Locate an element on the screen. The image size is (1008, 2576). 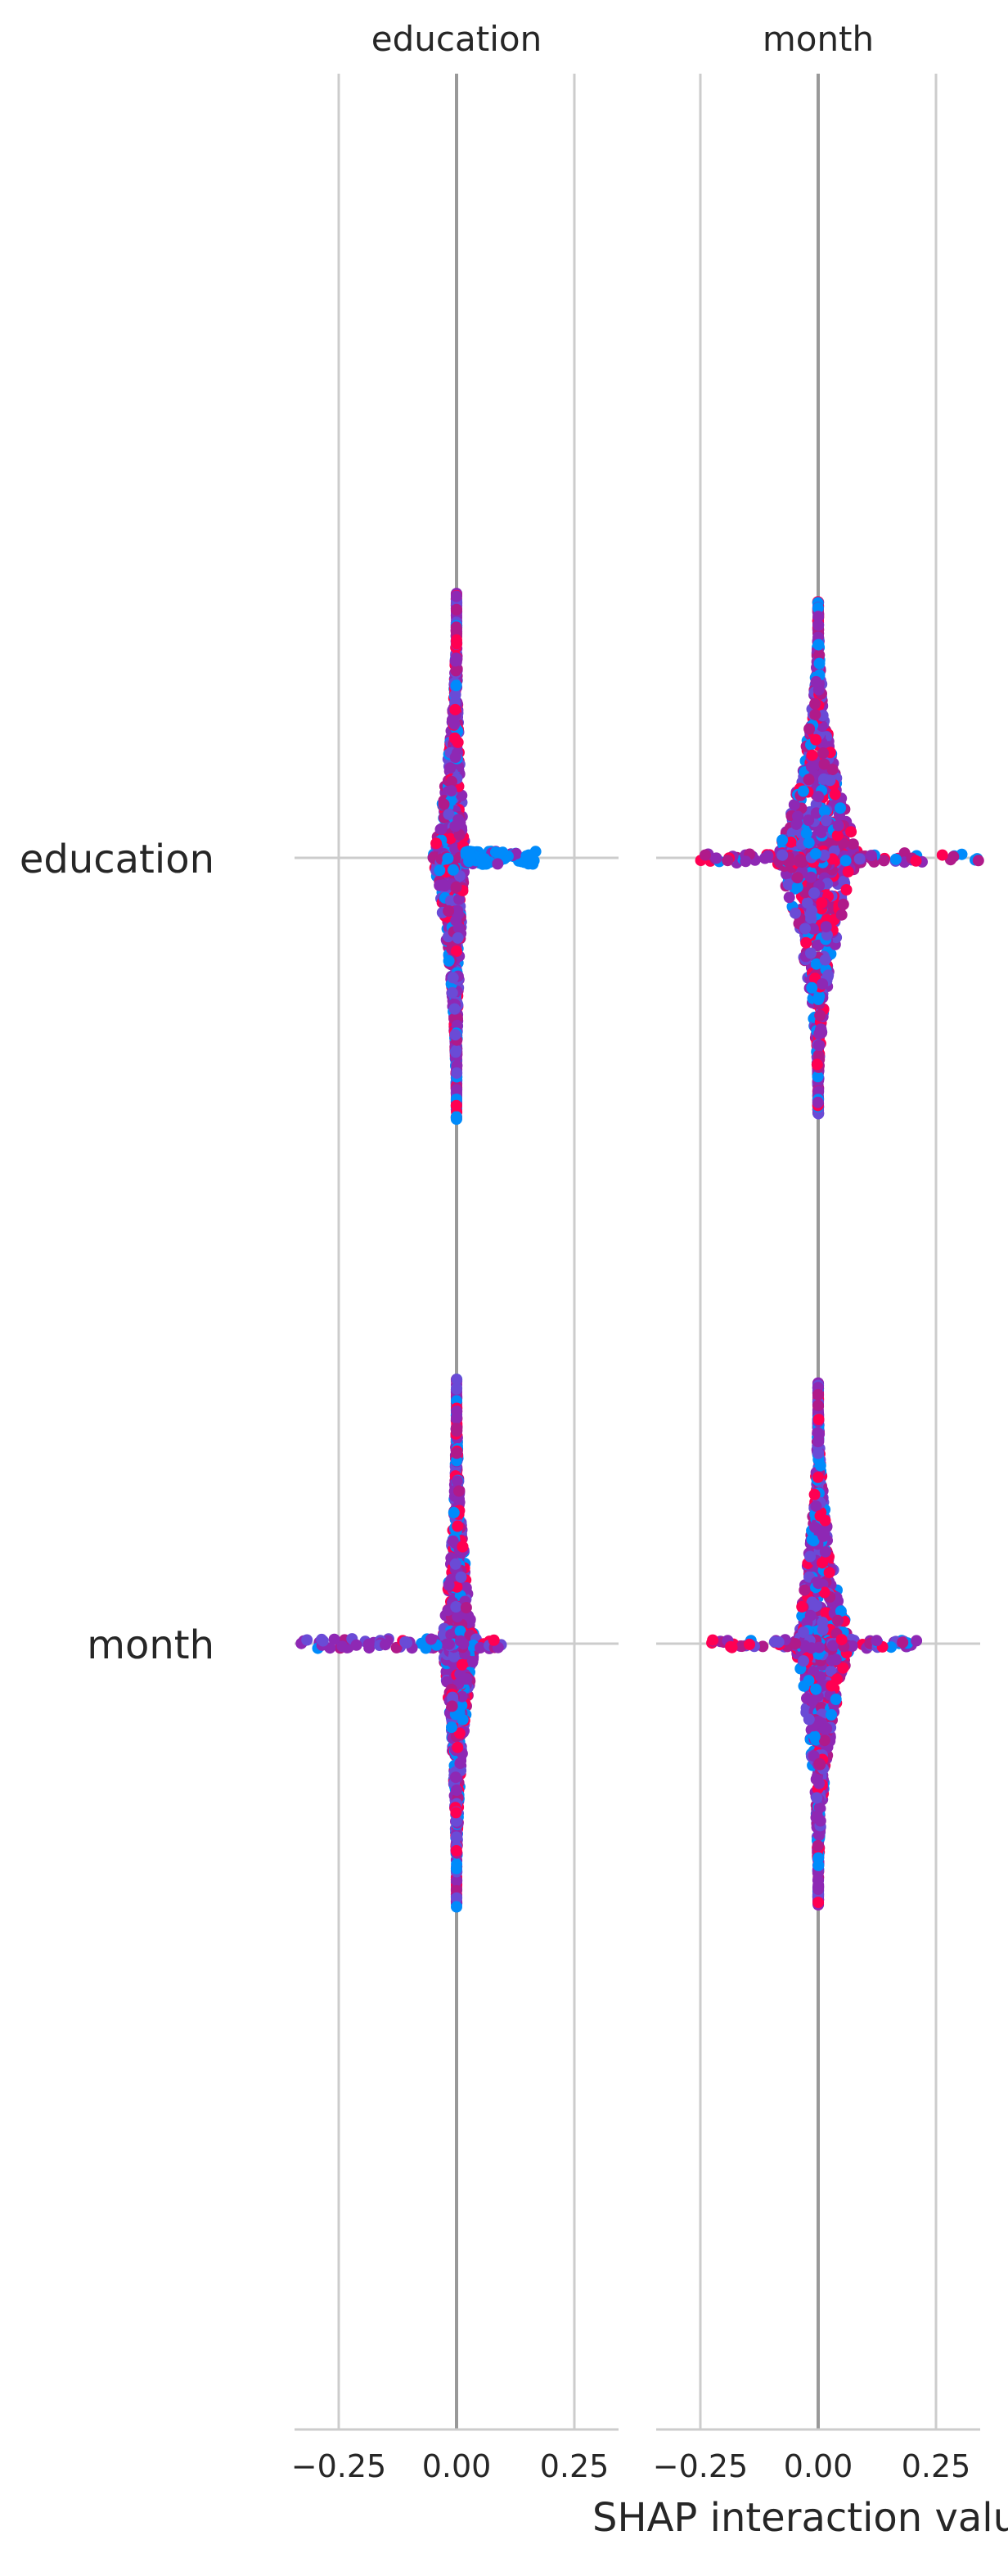
x-tick-label: 0.25 is located at coordinates (575, 2466).